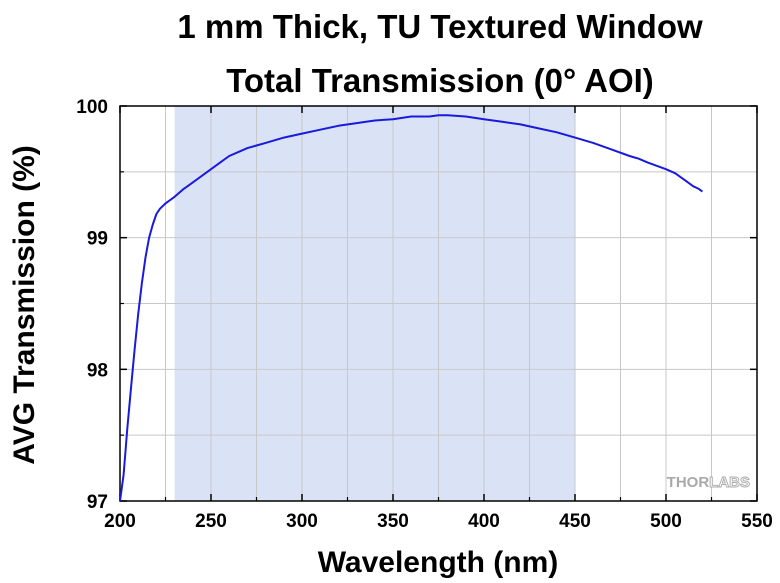 The image size is (780, 583). Describe the element at coordinates (438, 562) in the screenshot. I see `x-axis-label: Wavelength (nm)` at that location.